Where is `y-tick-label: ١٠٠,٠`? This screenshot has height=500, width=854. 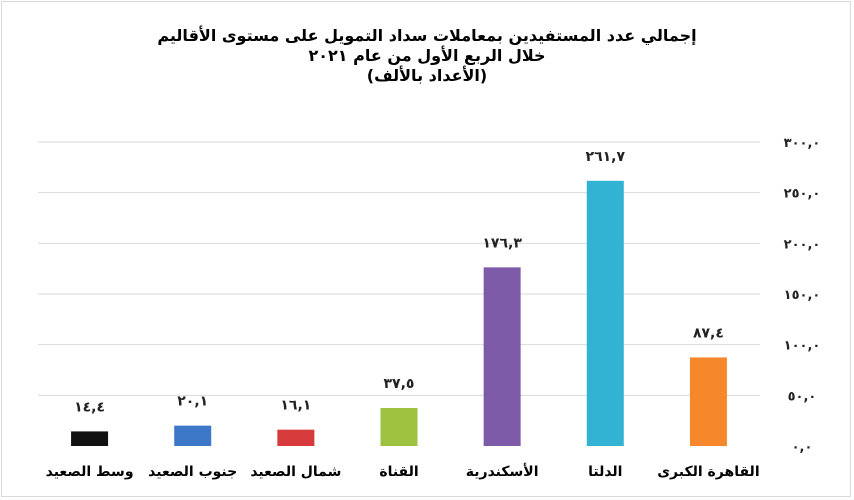 y-tick-label: ١٠٠,٠ is located at coordinates (802, 346).